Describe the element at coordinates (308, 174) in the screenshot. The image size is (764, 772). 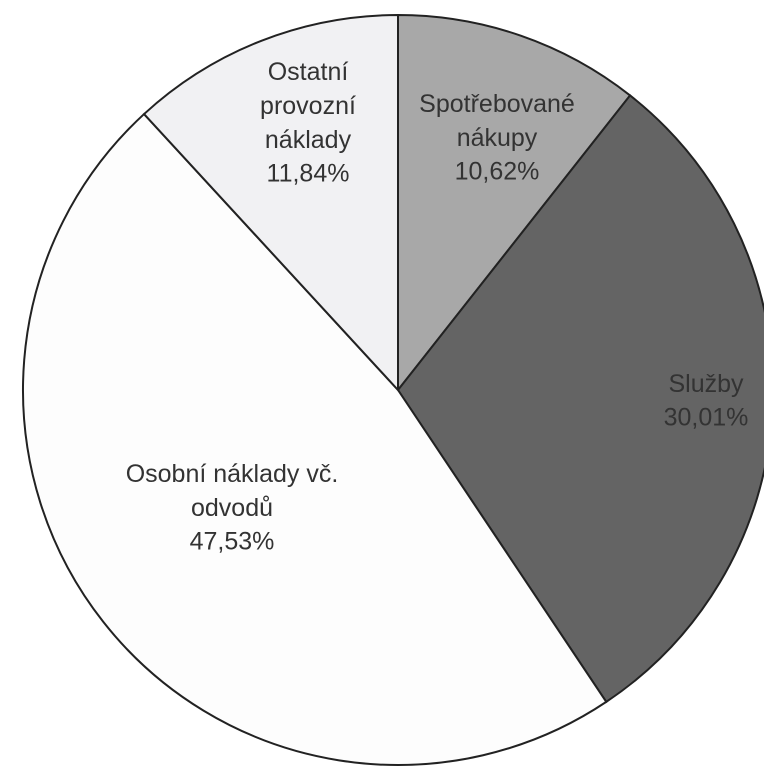
I see `value-label: 11,84%` at that location.